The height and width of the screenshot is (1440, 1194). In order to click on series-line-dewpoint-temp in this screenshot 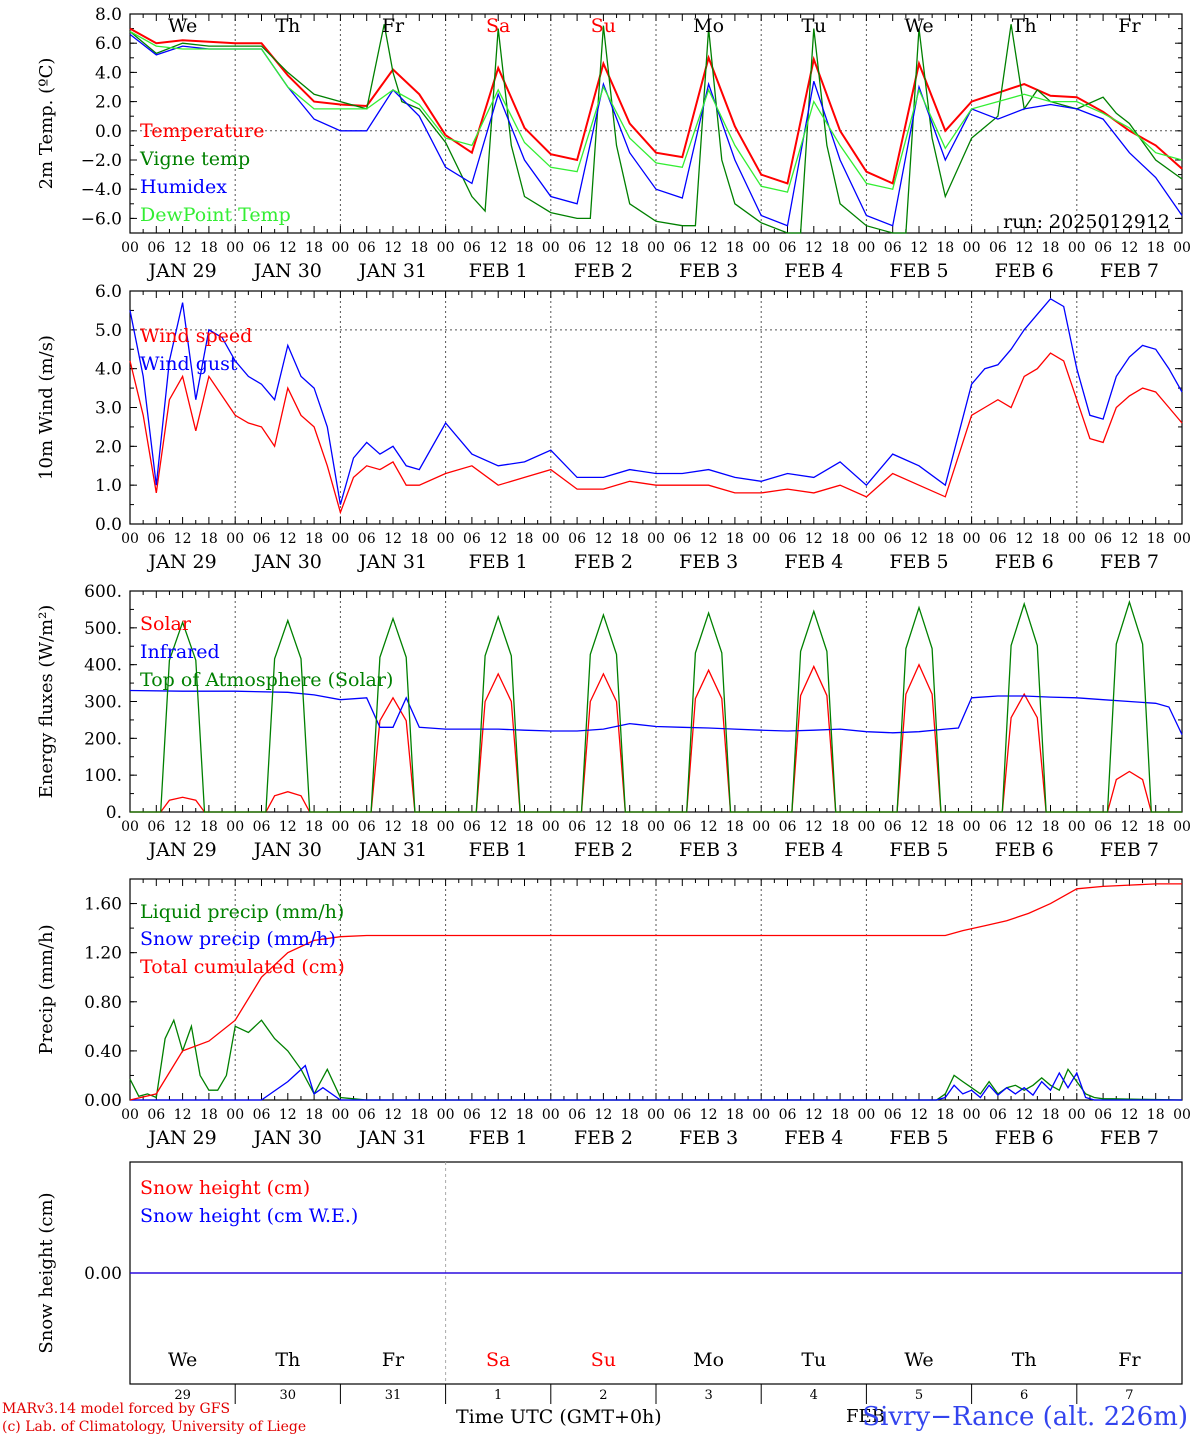, I will do `click(656, 111)`.